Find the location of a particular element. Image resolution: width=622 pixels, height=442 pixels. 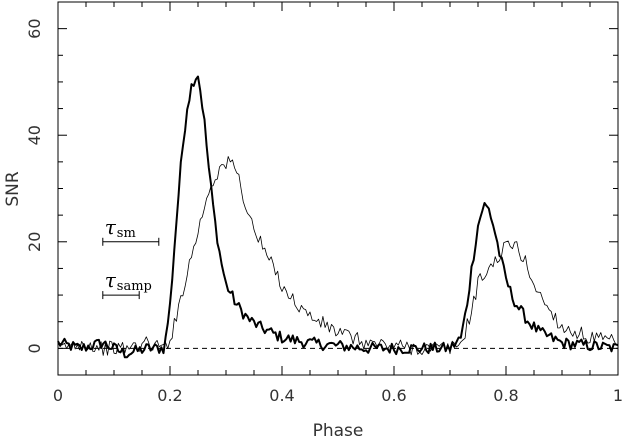

annotation-subscript: sm is located at coordinates (126, 233).